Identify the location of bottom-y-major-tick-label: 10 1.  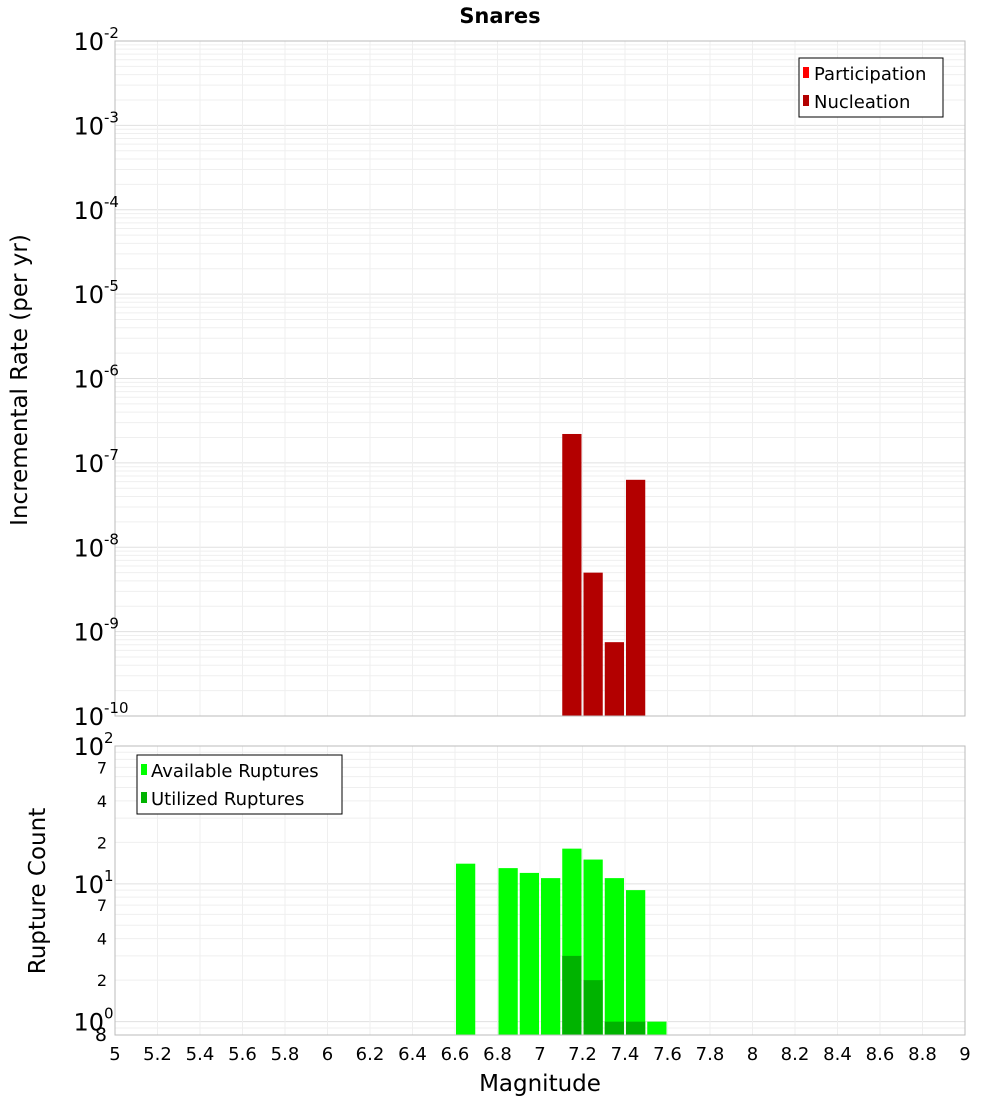
(93, 883).